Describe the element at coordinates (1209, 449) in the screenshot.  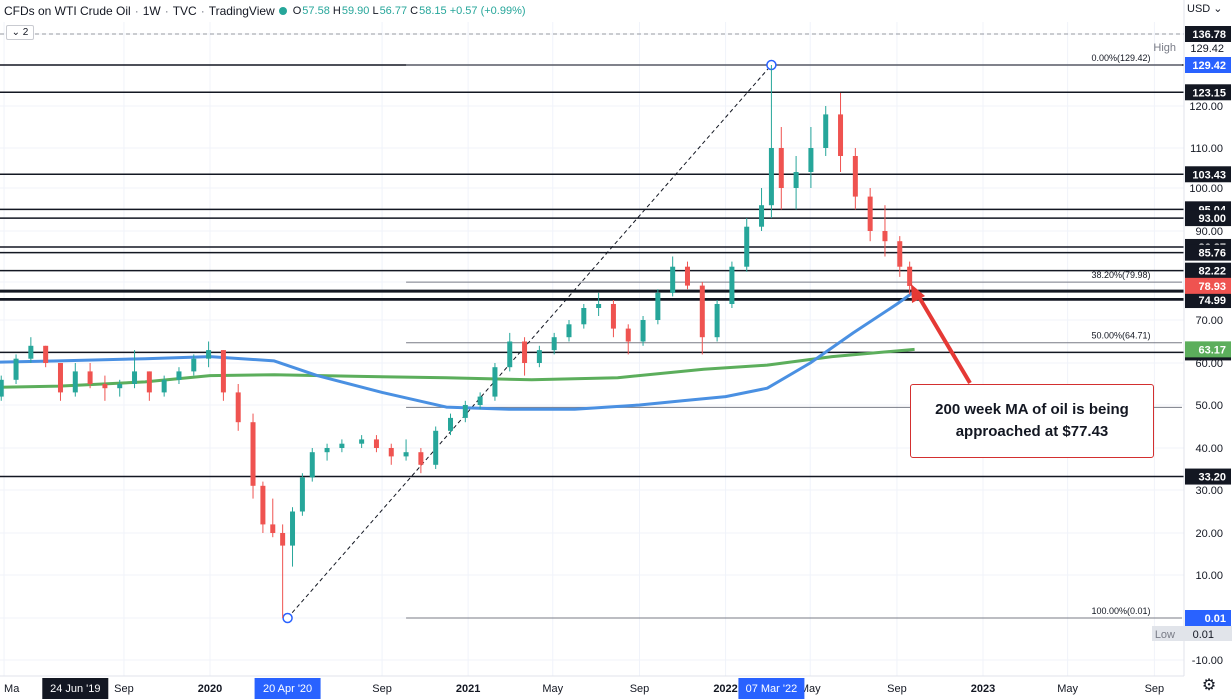
I see `price-tick-label: 40.00` at that location.